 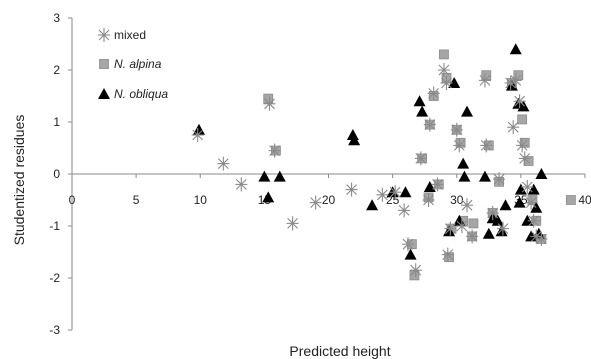 What do you see at coordinates (457, 200) in the screenshot?
I see `x-tick-label: 30` at bounding box center [457, 200].